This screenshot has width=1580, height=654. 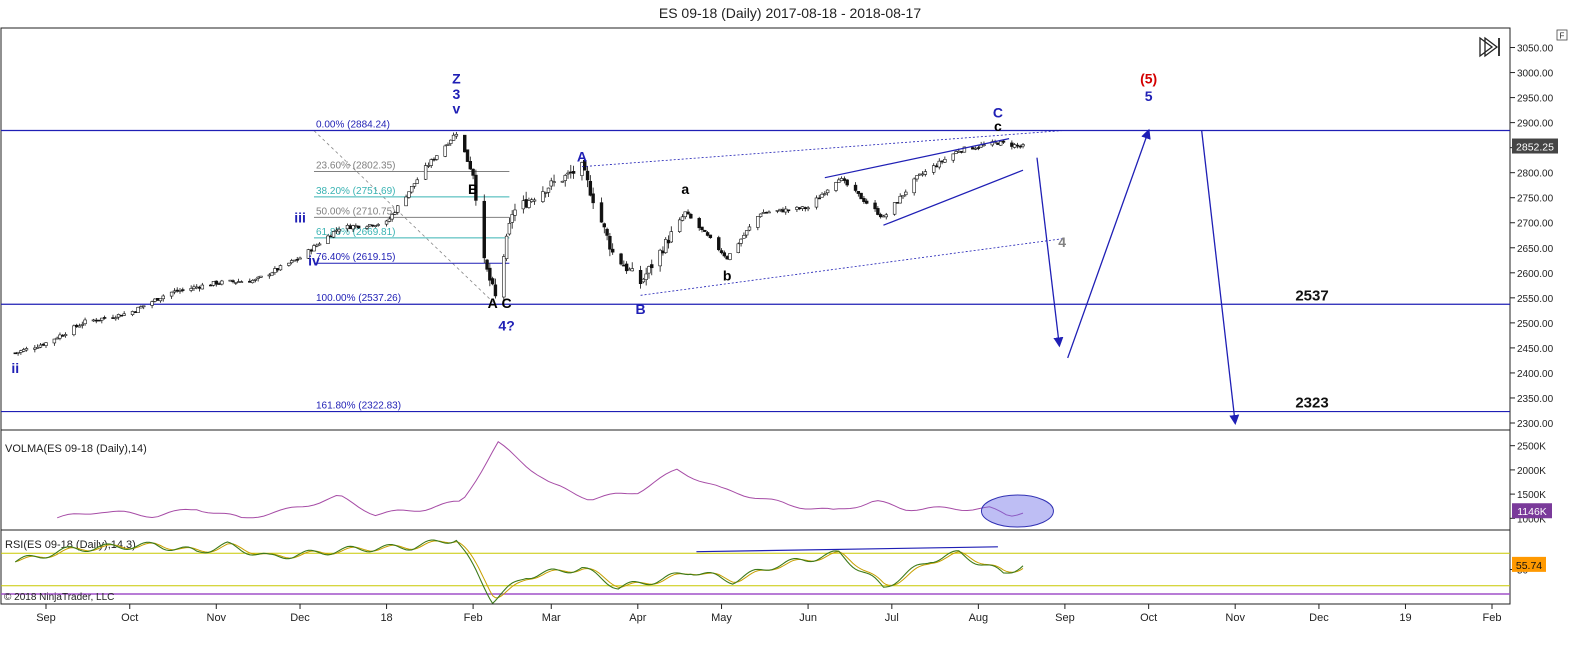 What do you see at coordinates (1535, 49) in the screenshot?
I see `y-tick-label: 3050.00` at bounding box center [1535, 49].